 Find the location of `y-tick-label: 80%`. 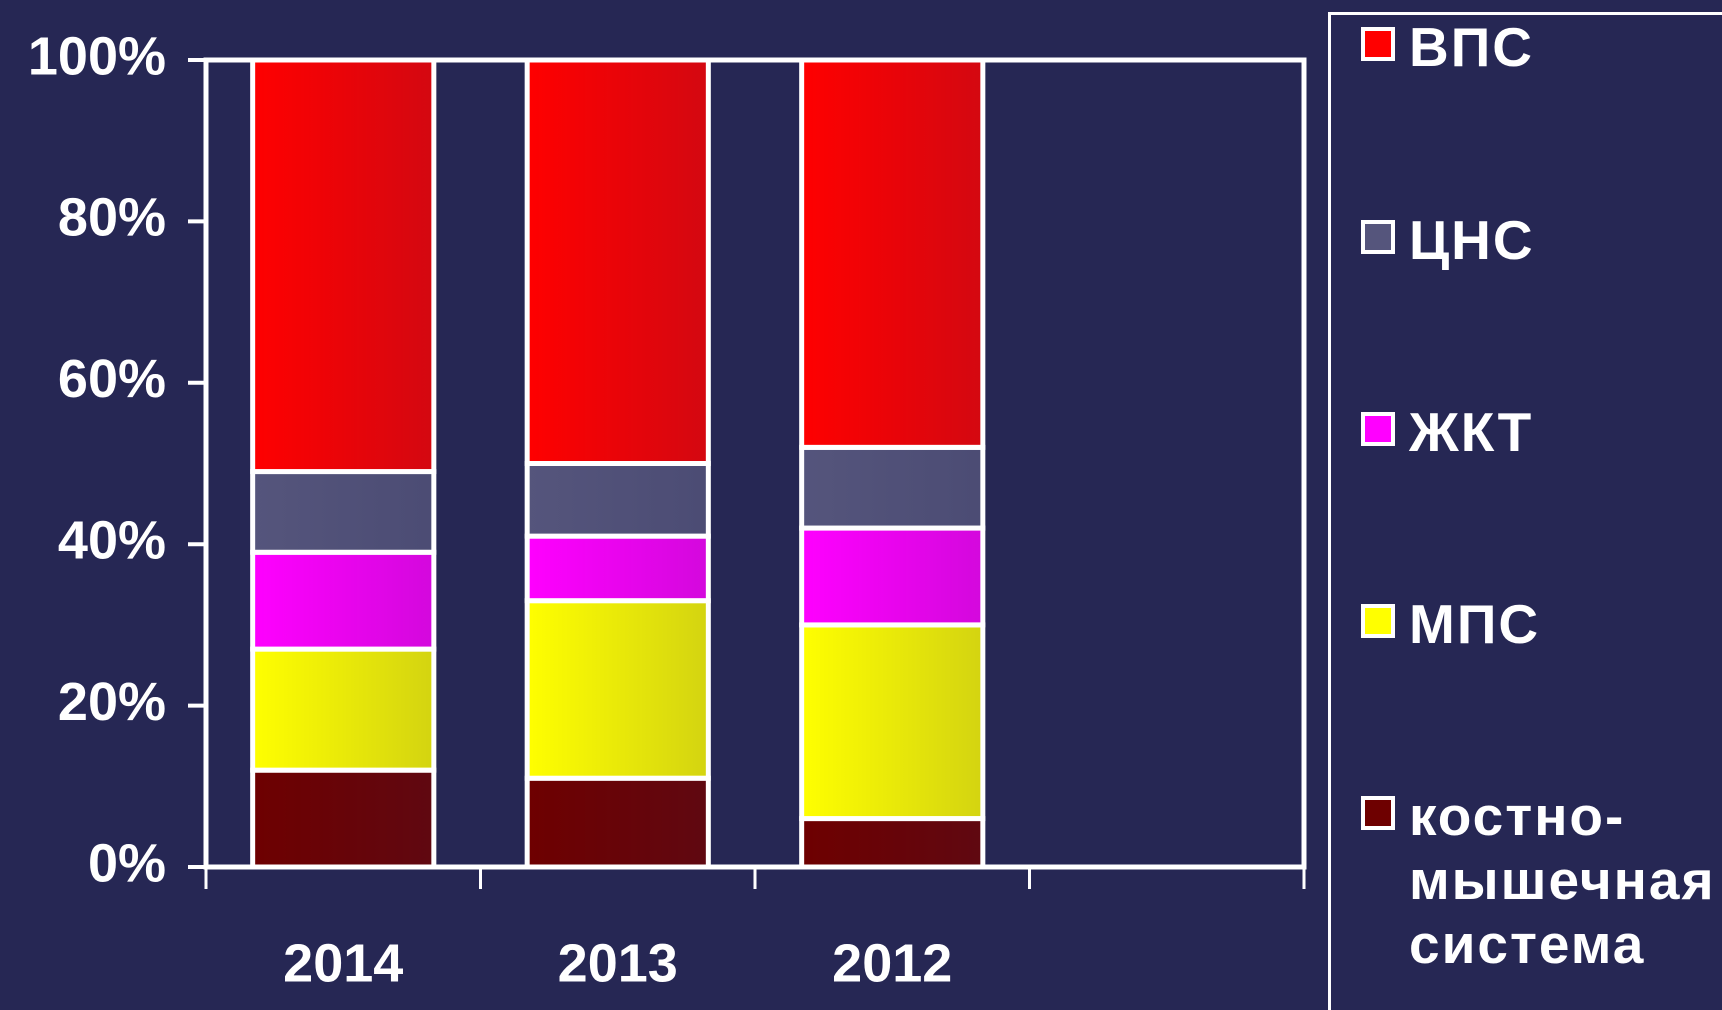

y-tick-label: 80% is located at coordinates (112, 218).